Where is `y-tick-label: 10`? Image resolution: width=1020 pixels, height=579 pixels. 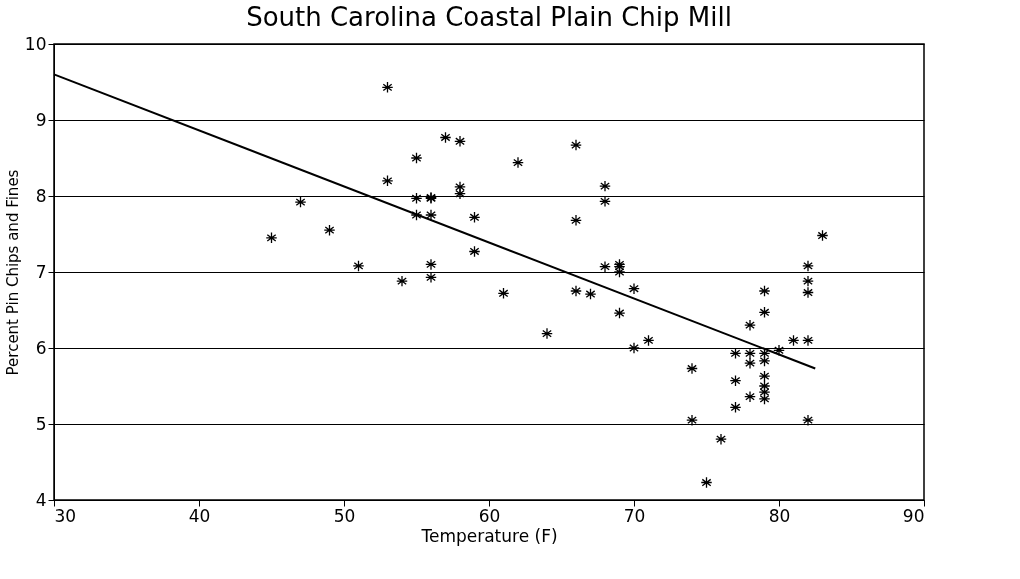 y-tick-label: 10 is located at coordinates (35, 43).